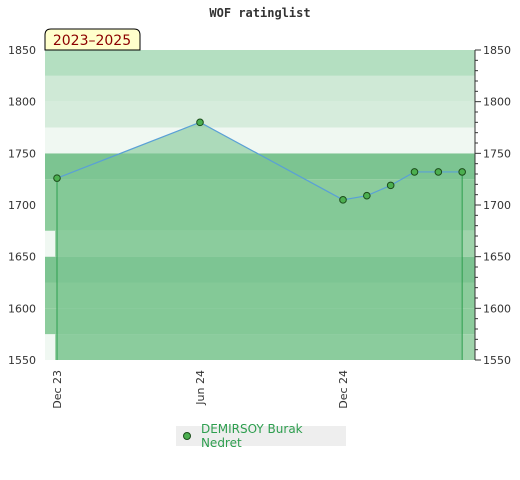 Image resolution: width=520 pixels, height=480 pixels. I want to click on x-tick-label: Dec 24, so click(343, 389).